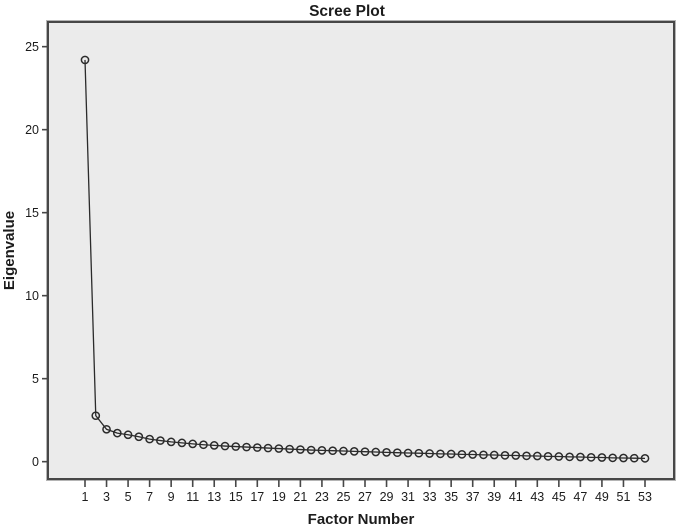  Describe the element at coordinates (408, 497) in the screenshot. I see `x-axis-tick-label: 31` at that location.